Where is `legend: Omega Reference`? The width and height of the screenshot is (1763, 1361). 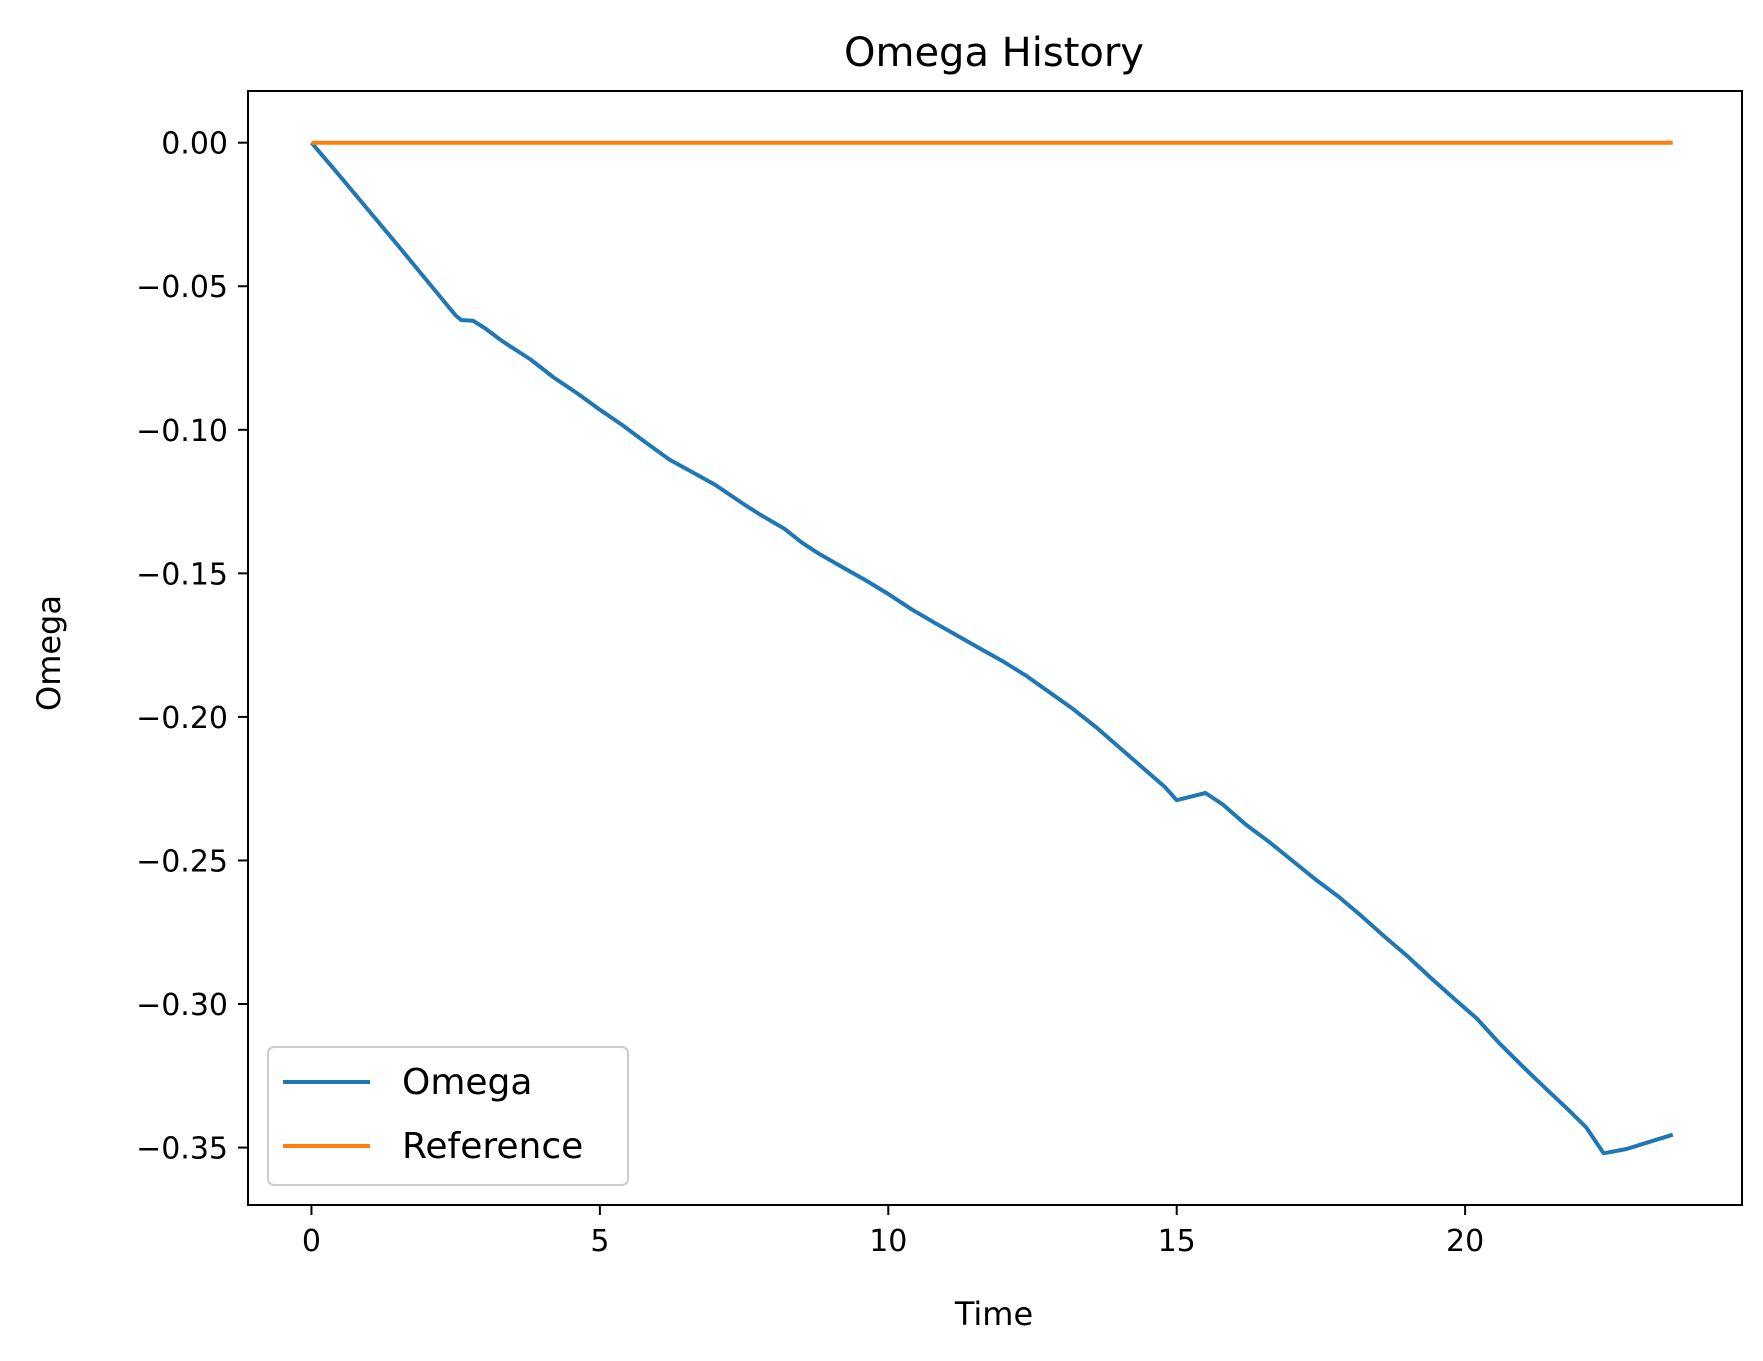
legend: Omega Reference is located at coordinates (448, 1116).